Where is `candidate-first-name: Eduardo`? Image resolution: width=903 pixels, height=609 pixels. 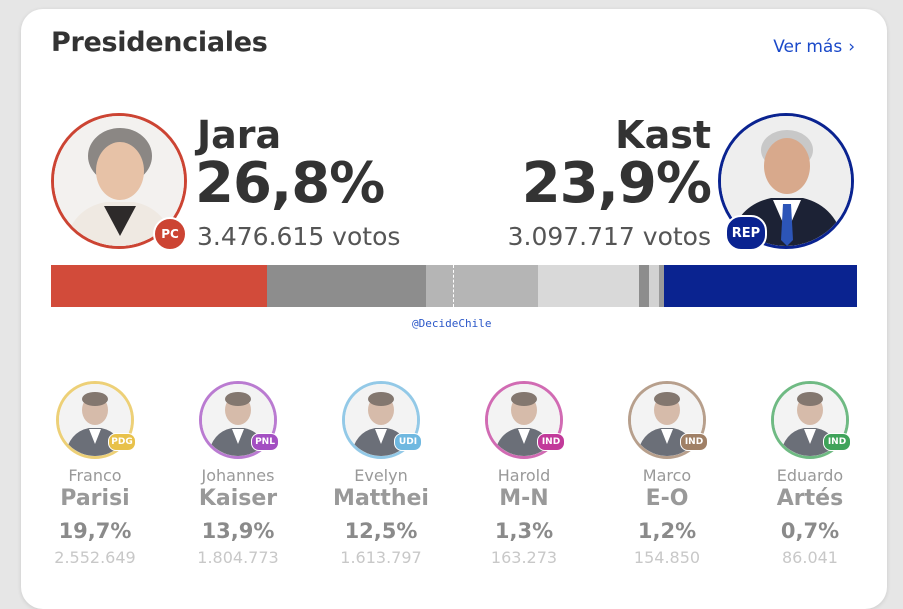 candidate-first-name: Eduardo is located at coordinates (810, 475).